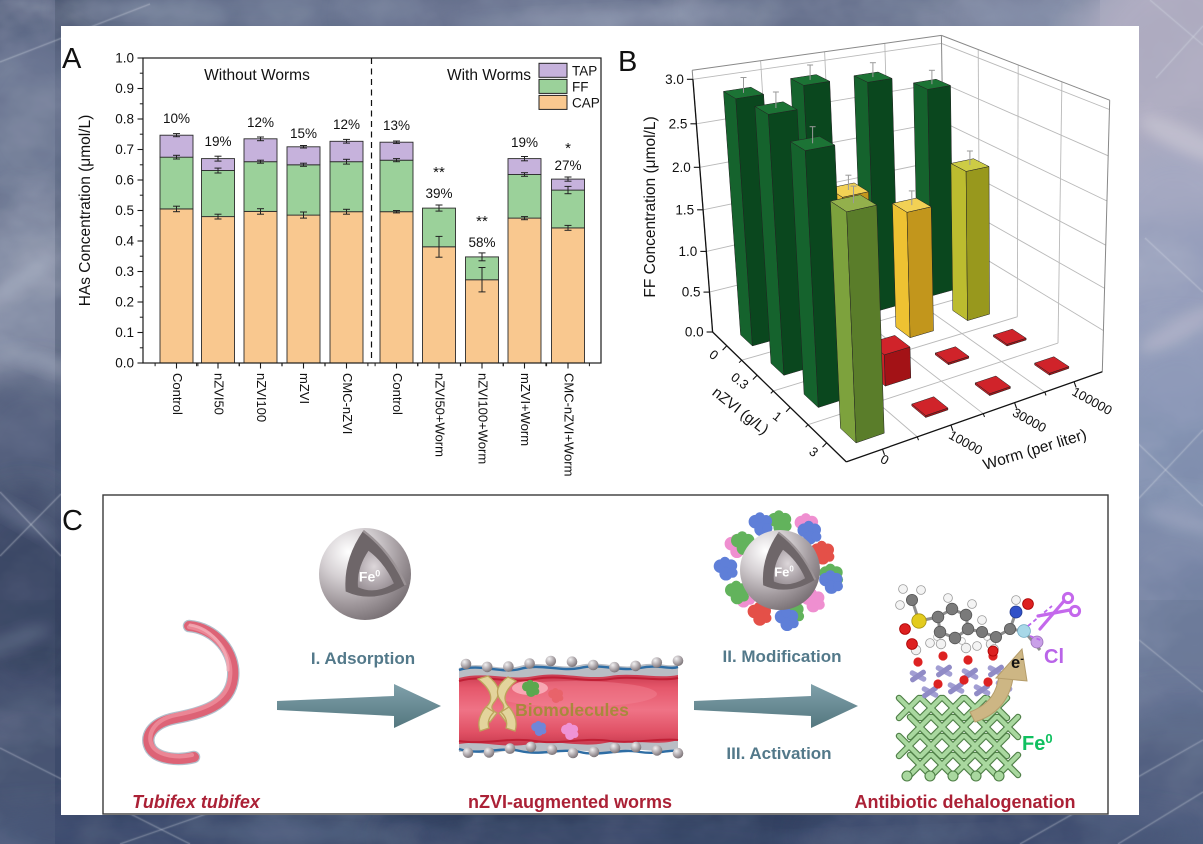  I want to click on svg-text: 0.8, so click(124, 119).